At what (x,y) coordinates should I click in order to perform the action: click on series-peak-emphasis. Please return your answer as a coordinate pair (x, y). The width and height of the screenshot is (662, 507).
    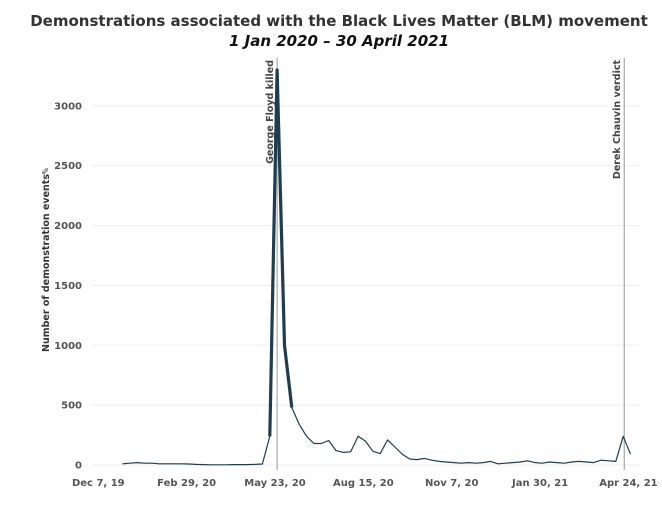
    Looking at the image, I should click on (281, 252).